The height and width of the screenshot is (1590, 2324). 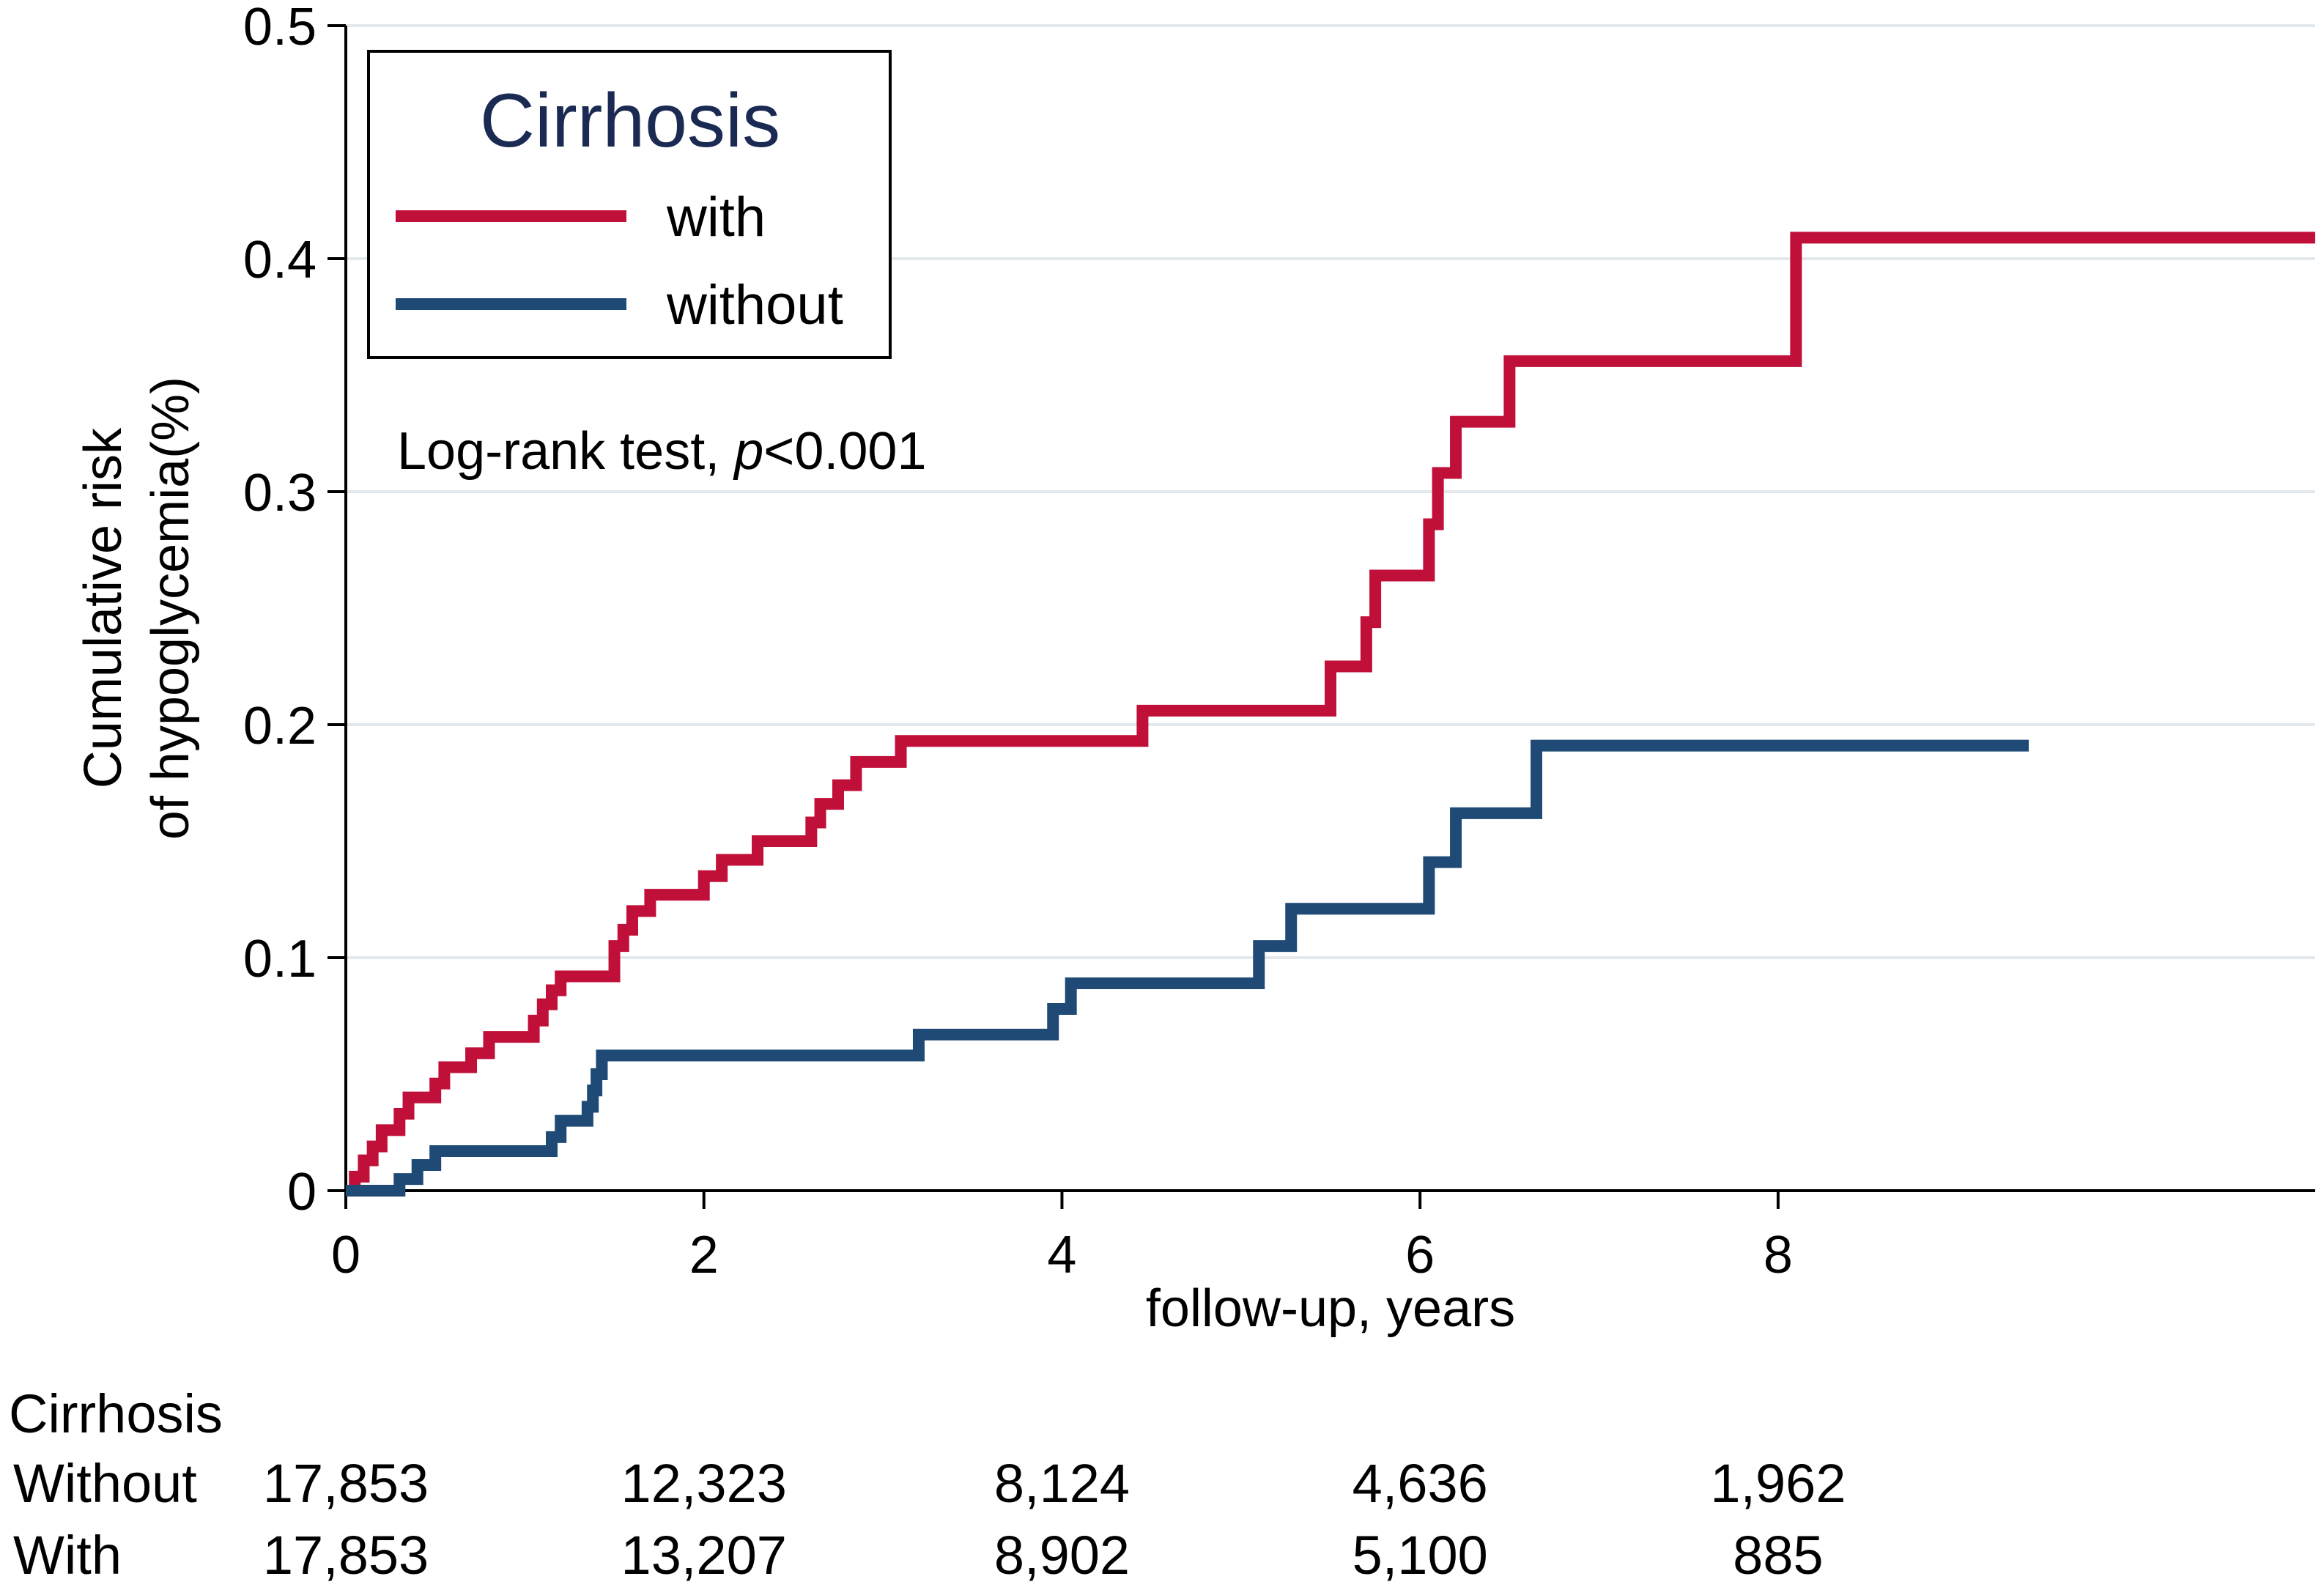 What do you see at coordinates (1420, 1483) in the screenshot?
I see `risk-cell-0-3: 4,636` at bounding box center [1420, 1483].